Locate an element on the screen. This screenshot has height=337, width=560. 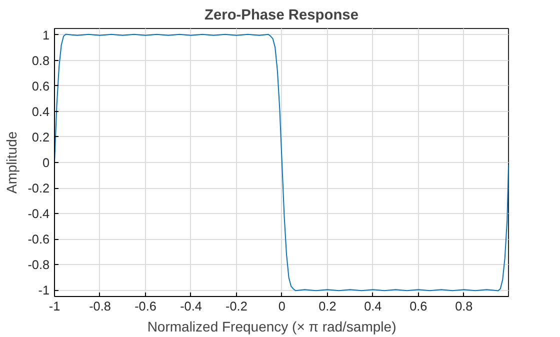
y-tick-label: 1 is located at coordinates (46, 35).